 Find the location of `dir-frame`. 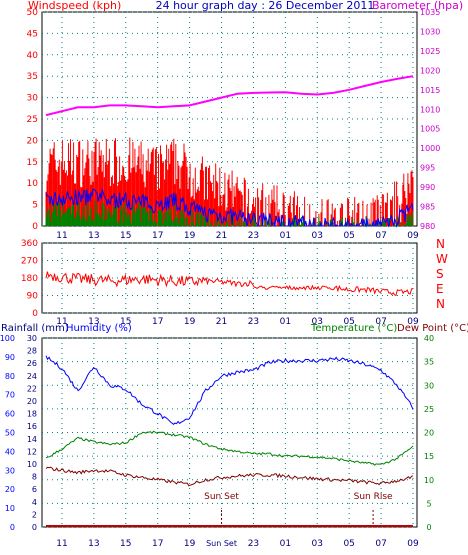

dir-frame is located at coordinates (229, 278).